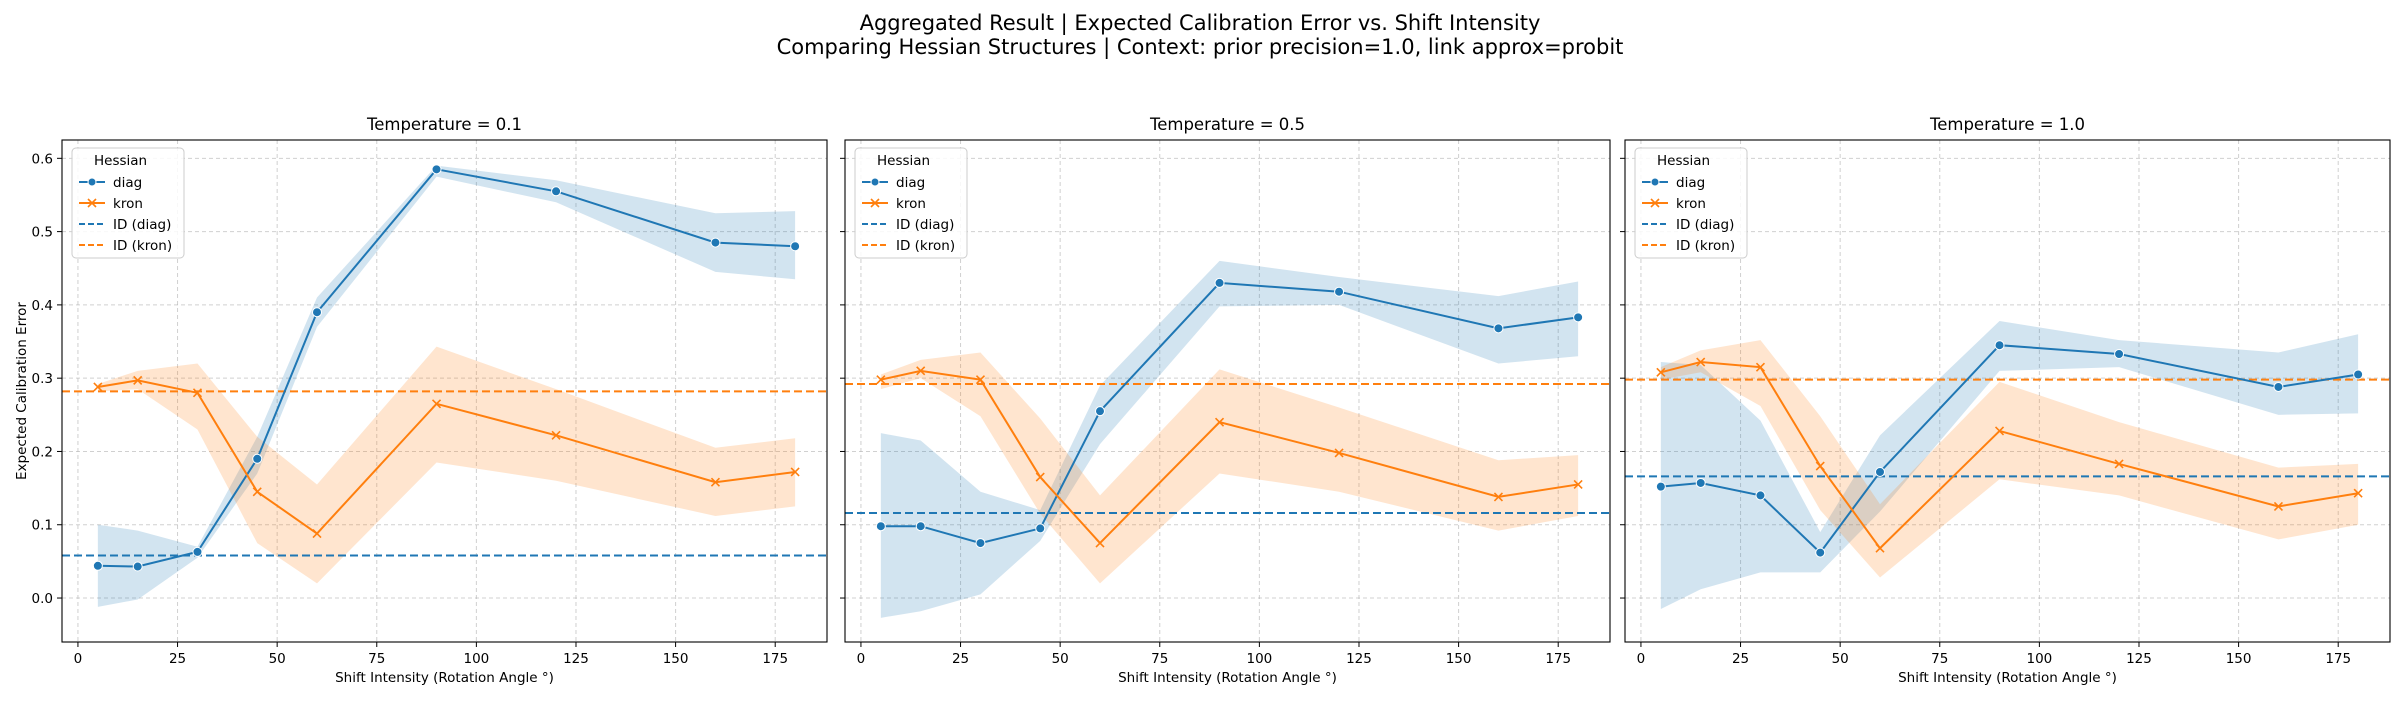 This screenshot has width=2400, height=704. I want to click on x-tick-label: 175, so click(775, 659).